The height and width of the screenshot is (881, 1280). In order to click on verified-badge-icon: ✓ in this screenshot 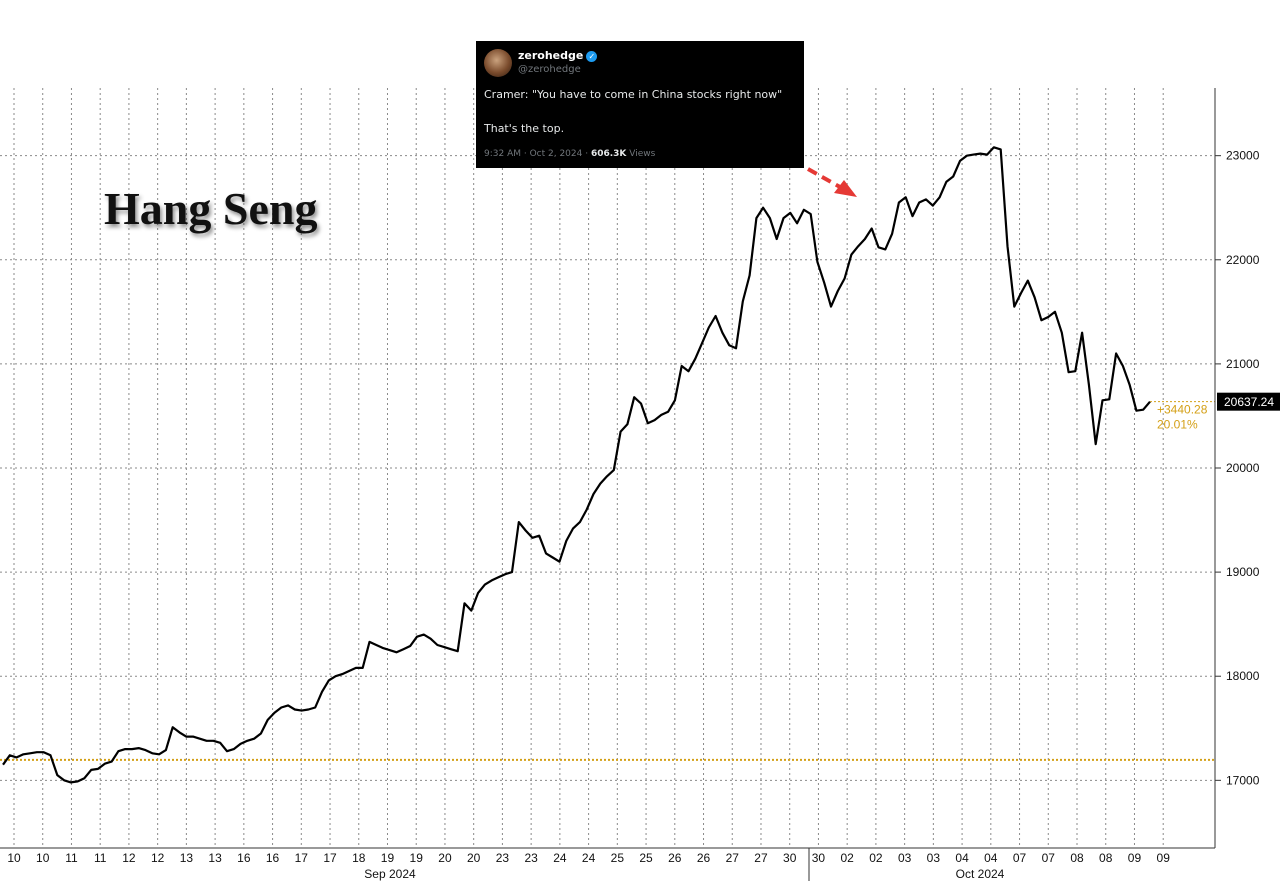, I will do `click(592, 56)`.